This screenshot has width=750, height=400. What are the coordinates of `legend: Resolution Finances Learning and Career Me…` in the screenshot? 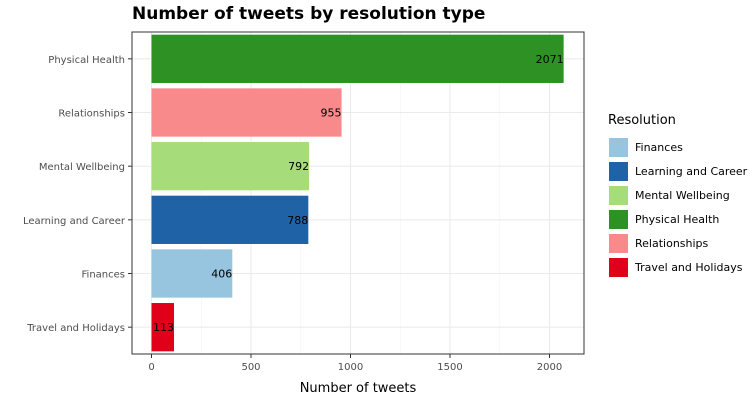 It's located at (677, 196).